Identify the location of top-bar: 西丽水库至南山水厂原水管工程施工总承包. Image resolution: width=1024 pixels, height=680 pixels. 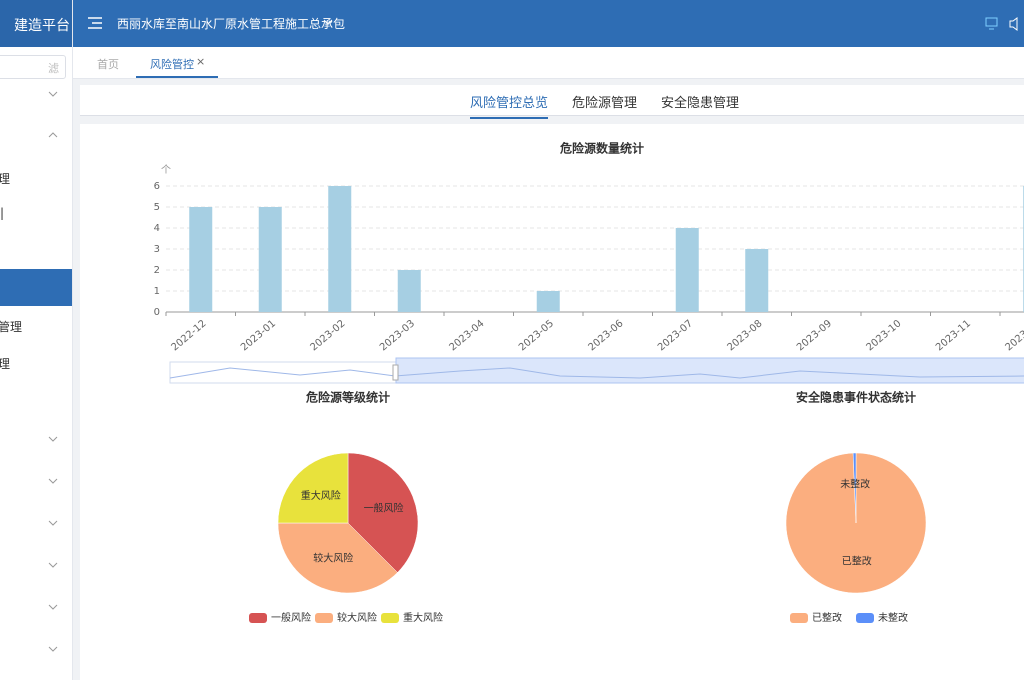
(548, 23).